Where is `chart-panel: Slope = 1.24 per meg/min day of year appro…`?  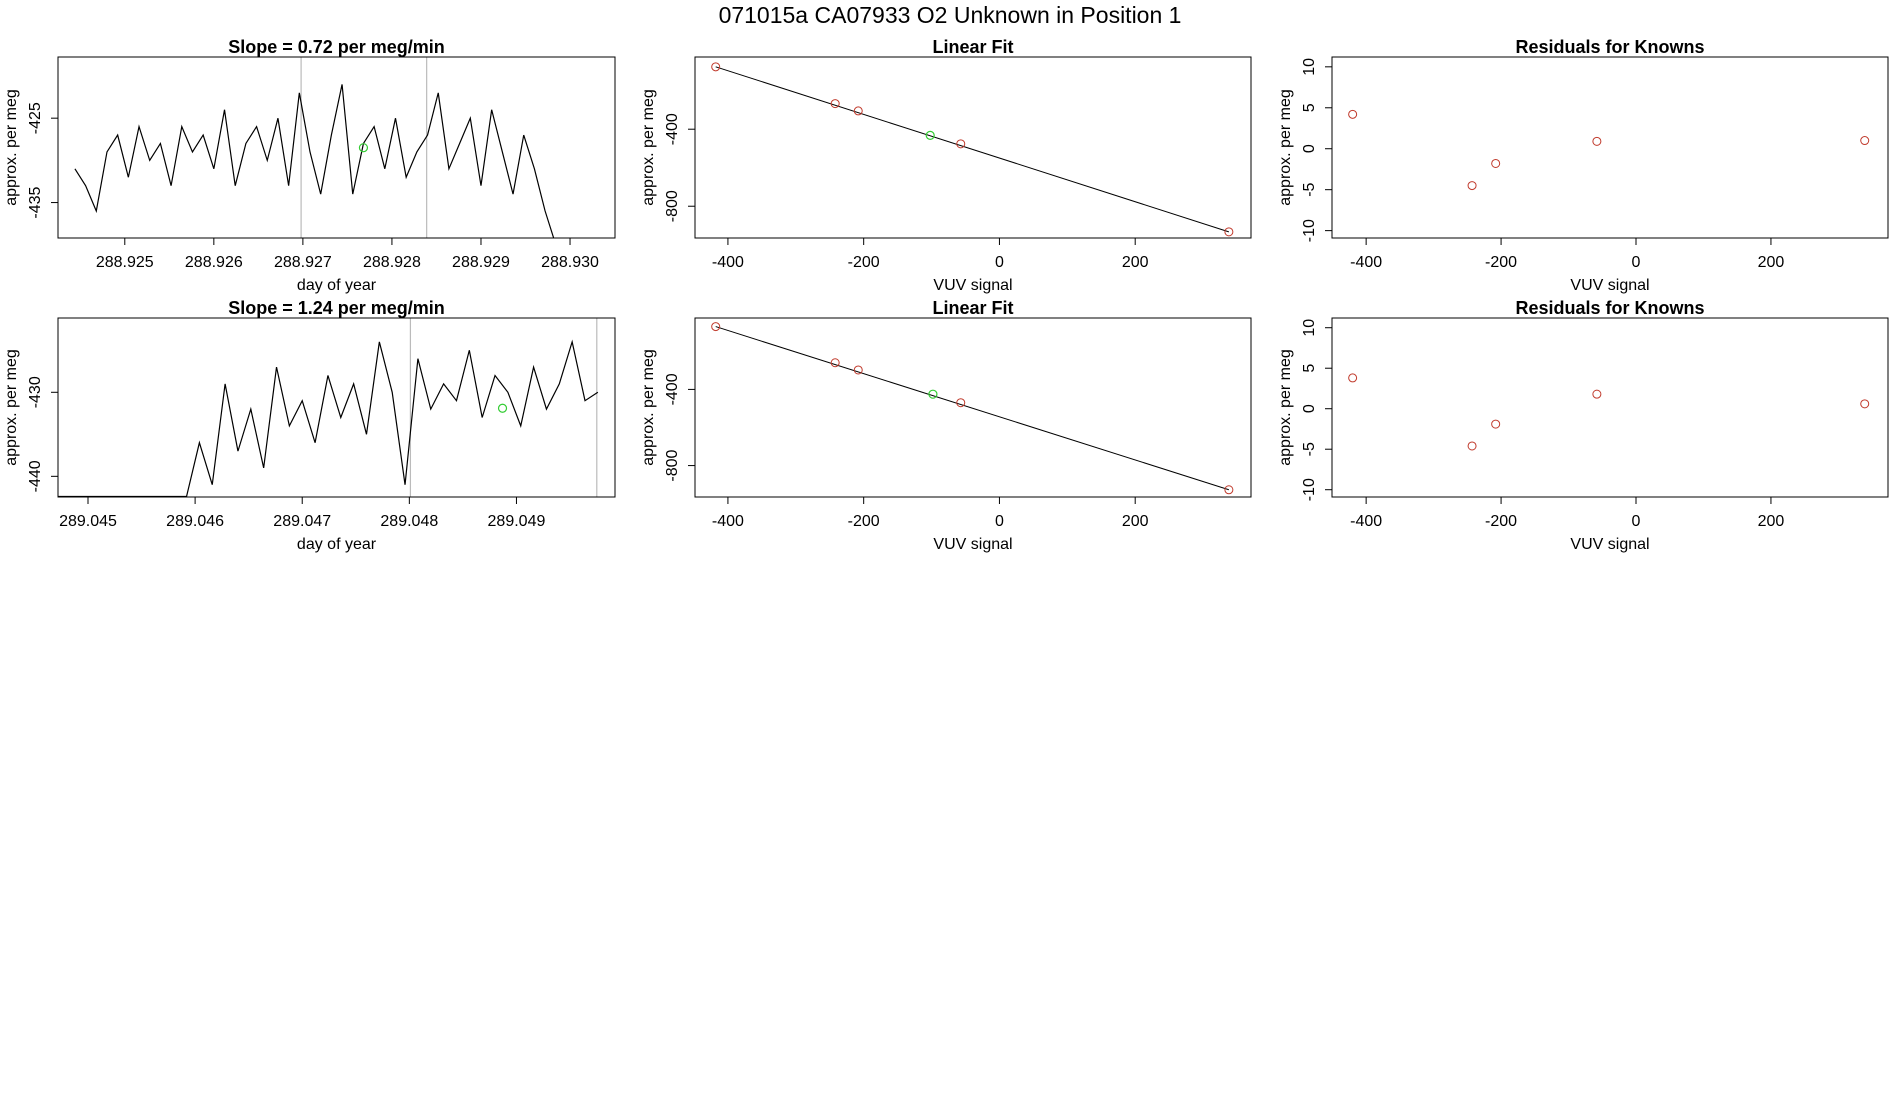 chart-panel: Slope = 1.24 per meg/min day of year appro… is located at coordinates (309, 425).